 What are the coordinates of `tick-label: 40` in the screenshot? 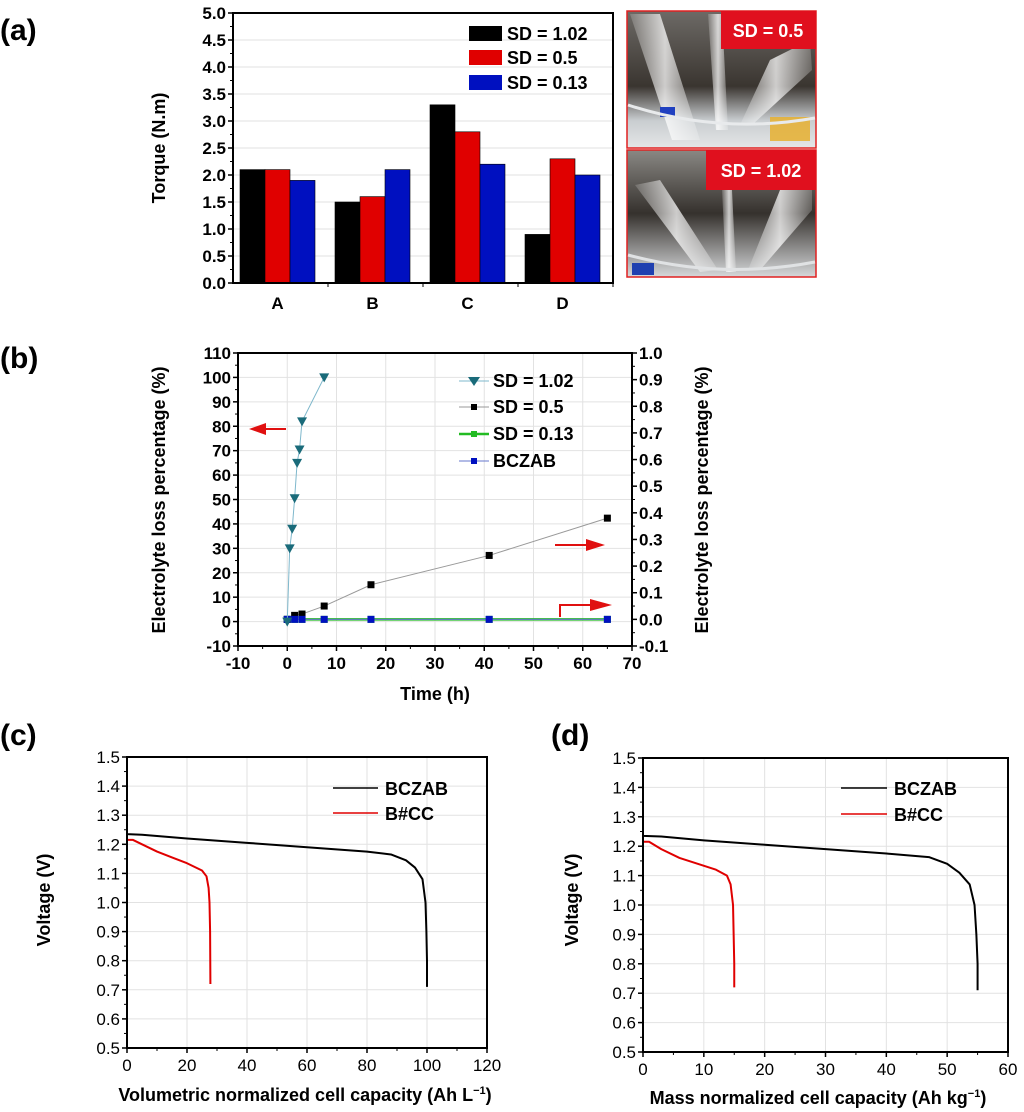 It's located at (484, 663).